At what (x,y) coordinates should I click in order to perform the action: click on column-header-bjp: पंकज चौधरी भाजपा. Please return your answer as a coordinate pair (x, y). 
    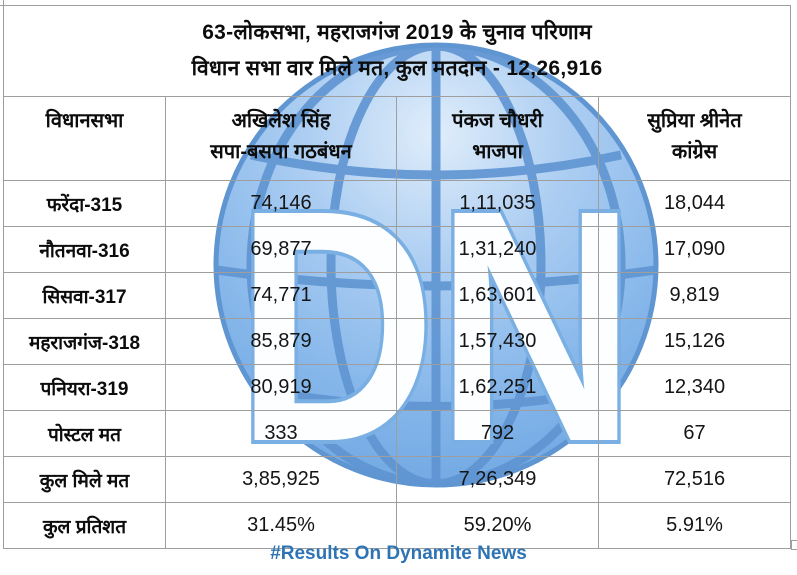
    Looking at the image, I should click on (497, 138).